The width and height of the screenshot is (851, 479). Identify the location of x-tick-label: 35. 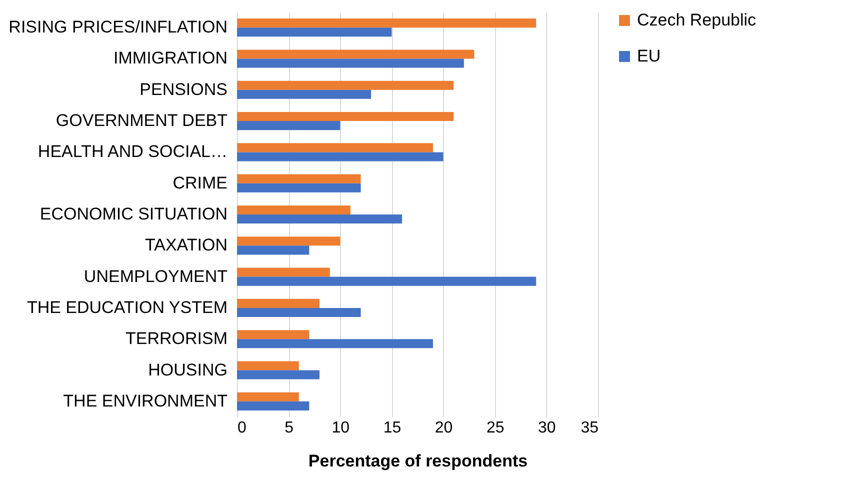
(589, 428).